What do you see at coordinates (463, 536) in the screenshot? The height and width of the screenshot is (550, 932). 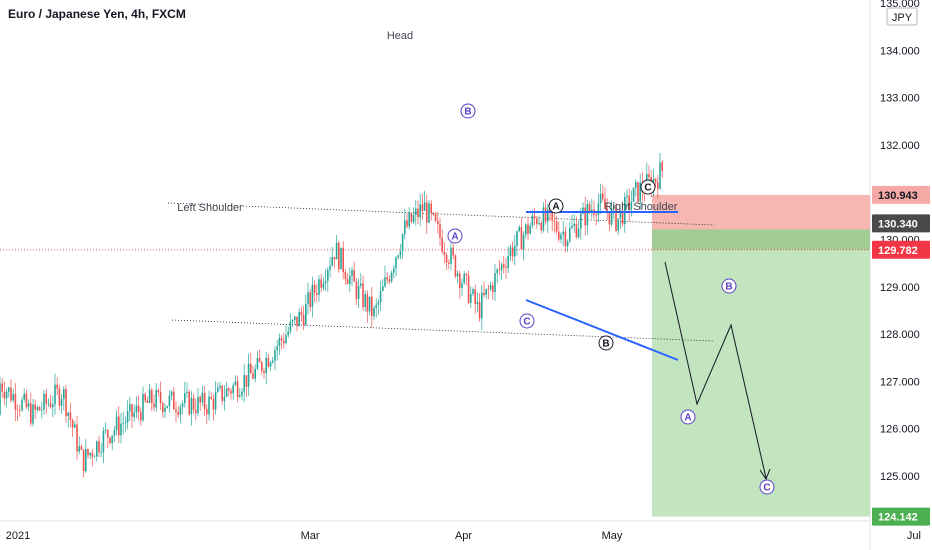 I see `x-tick-label: Apr` at bounding box center [463, 536].